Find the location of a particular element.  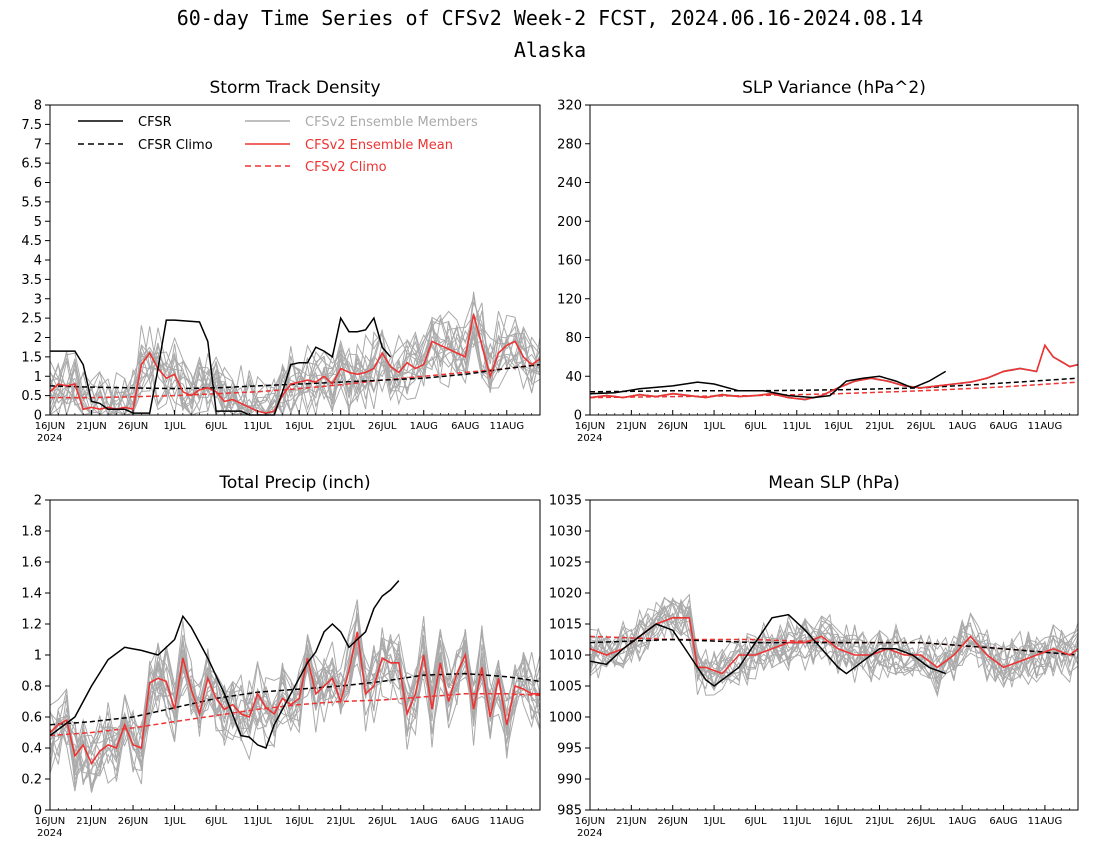

y-tick-label: 5 is located at coordinates (38, 222).